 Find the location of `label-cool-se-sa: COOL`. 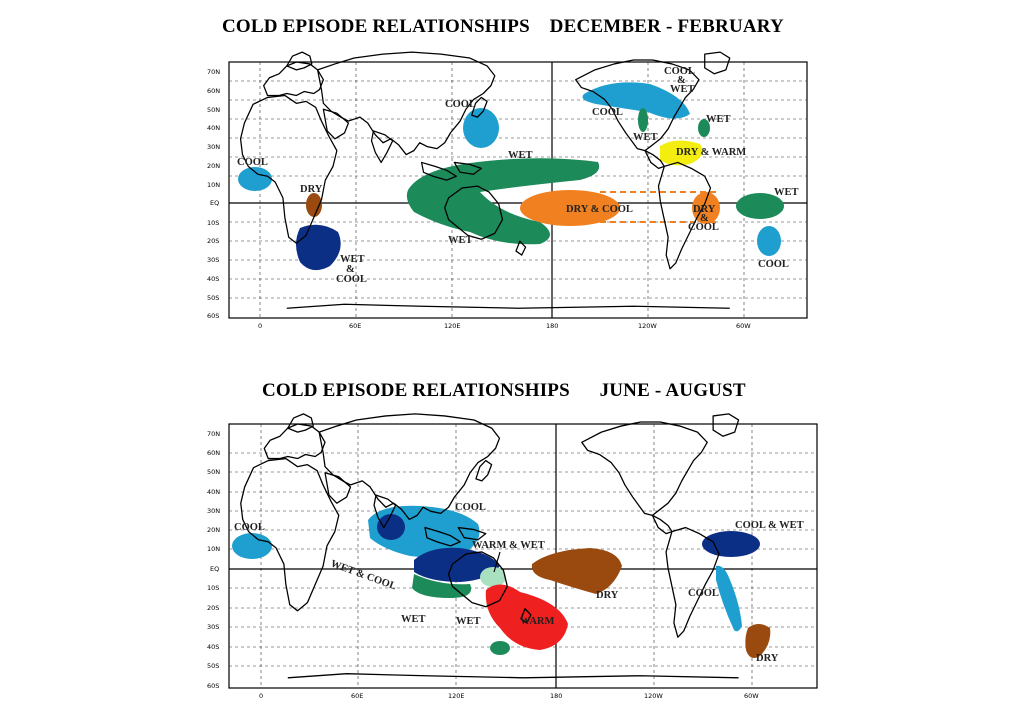

label-cool-se-sa: COOL is located at coordinates (773, 264).